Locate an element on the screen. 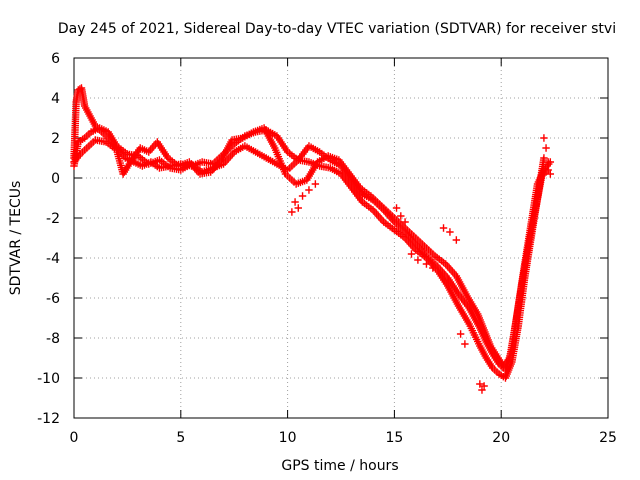 This screenshot has height=480, width=640. y-tick-label: 6 is located at coordinates (55, 59).